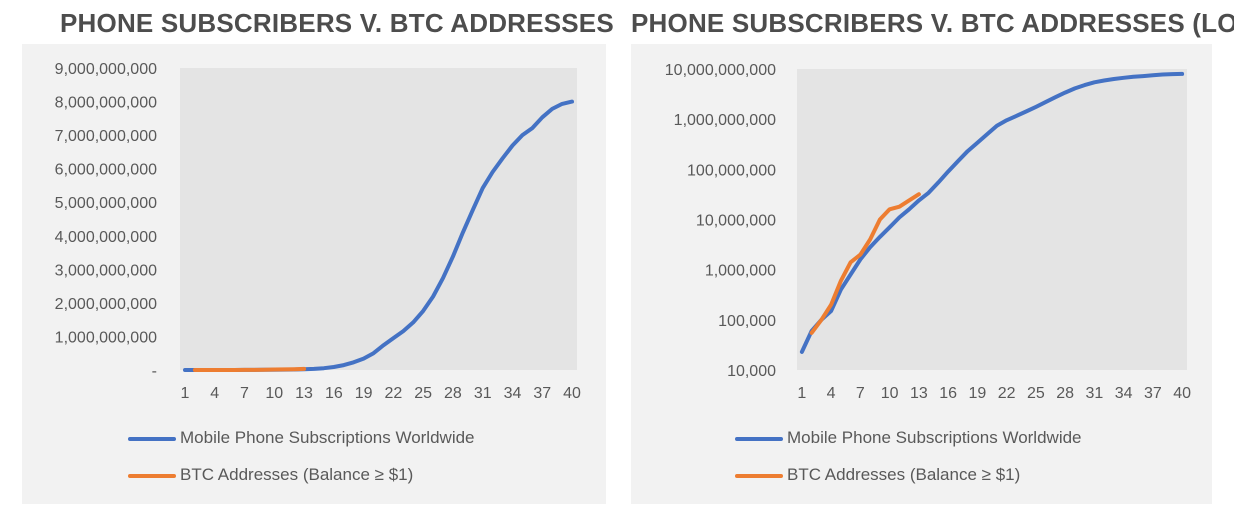 Image resolution: width=1234 pixels, height=525 pixels. I want to click on right-y-tick-label: 100,000, so click(747, 321).